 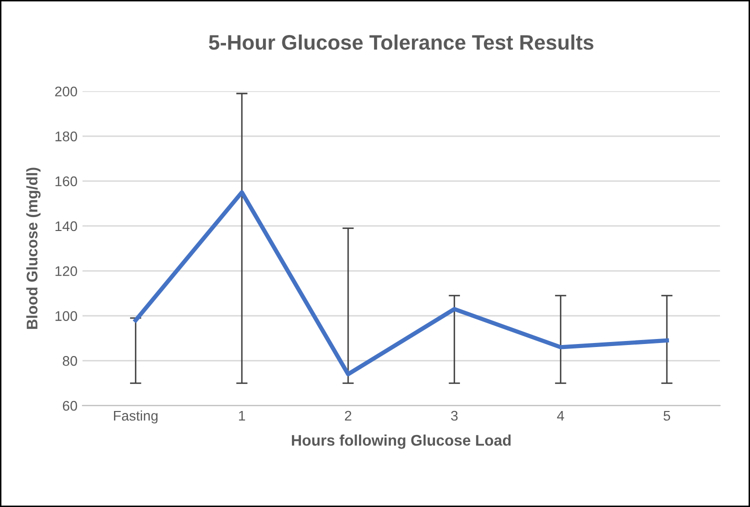 I want to click on y-tick-label: 80, so click(x=70, y=361).